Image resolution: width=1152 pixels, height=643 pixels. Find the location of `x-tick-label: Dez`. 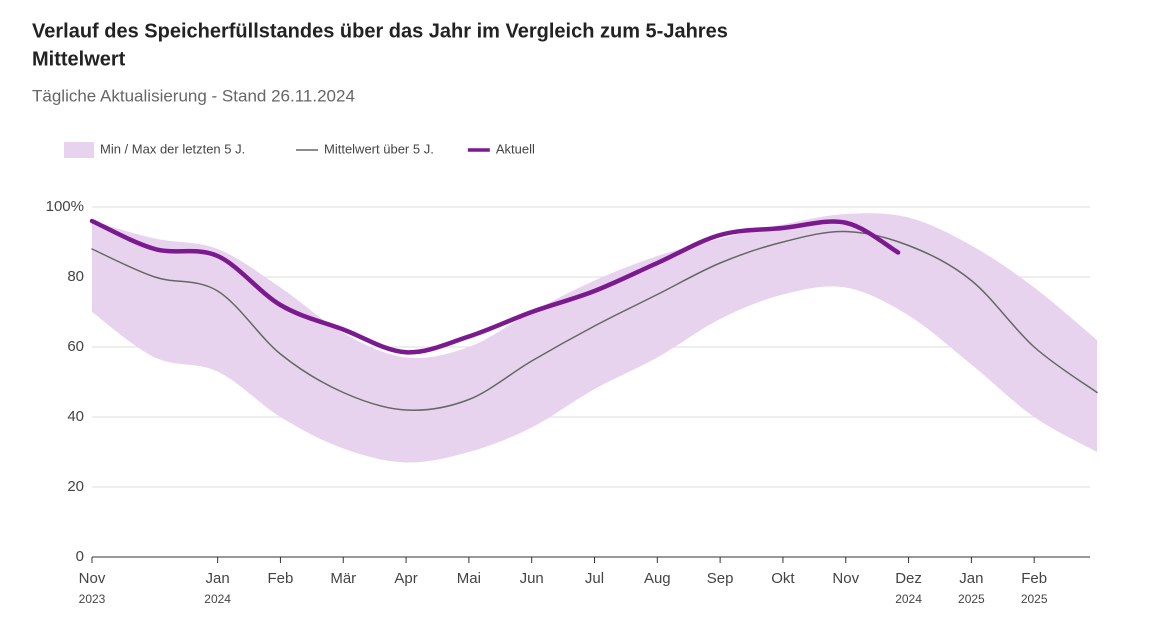

x-tick-label: Dez is located at coordinates (908, 578).